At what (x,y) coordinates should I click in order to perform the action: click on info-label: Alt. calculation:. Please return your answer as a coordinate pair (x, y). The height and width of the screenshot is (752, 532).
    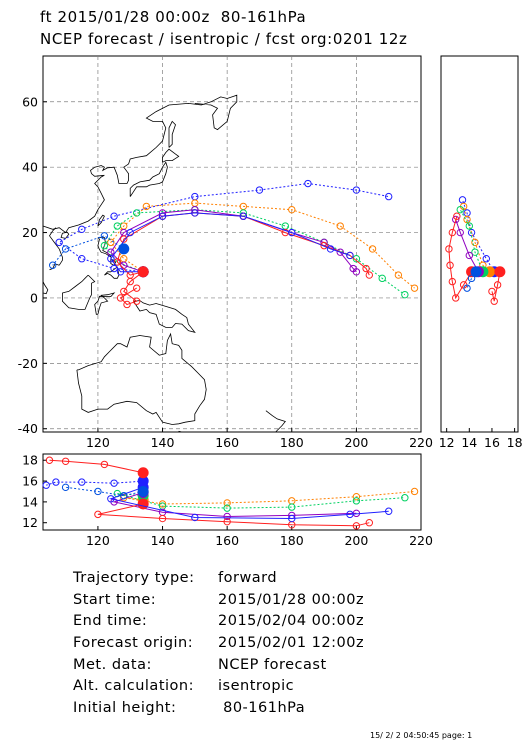
    Looking at the image, I should click on (133, 686).